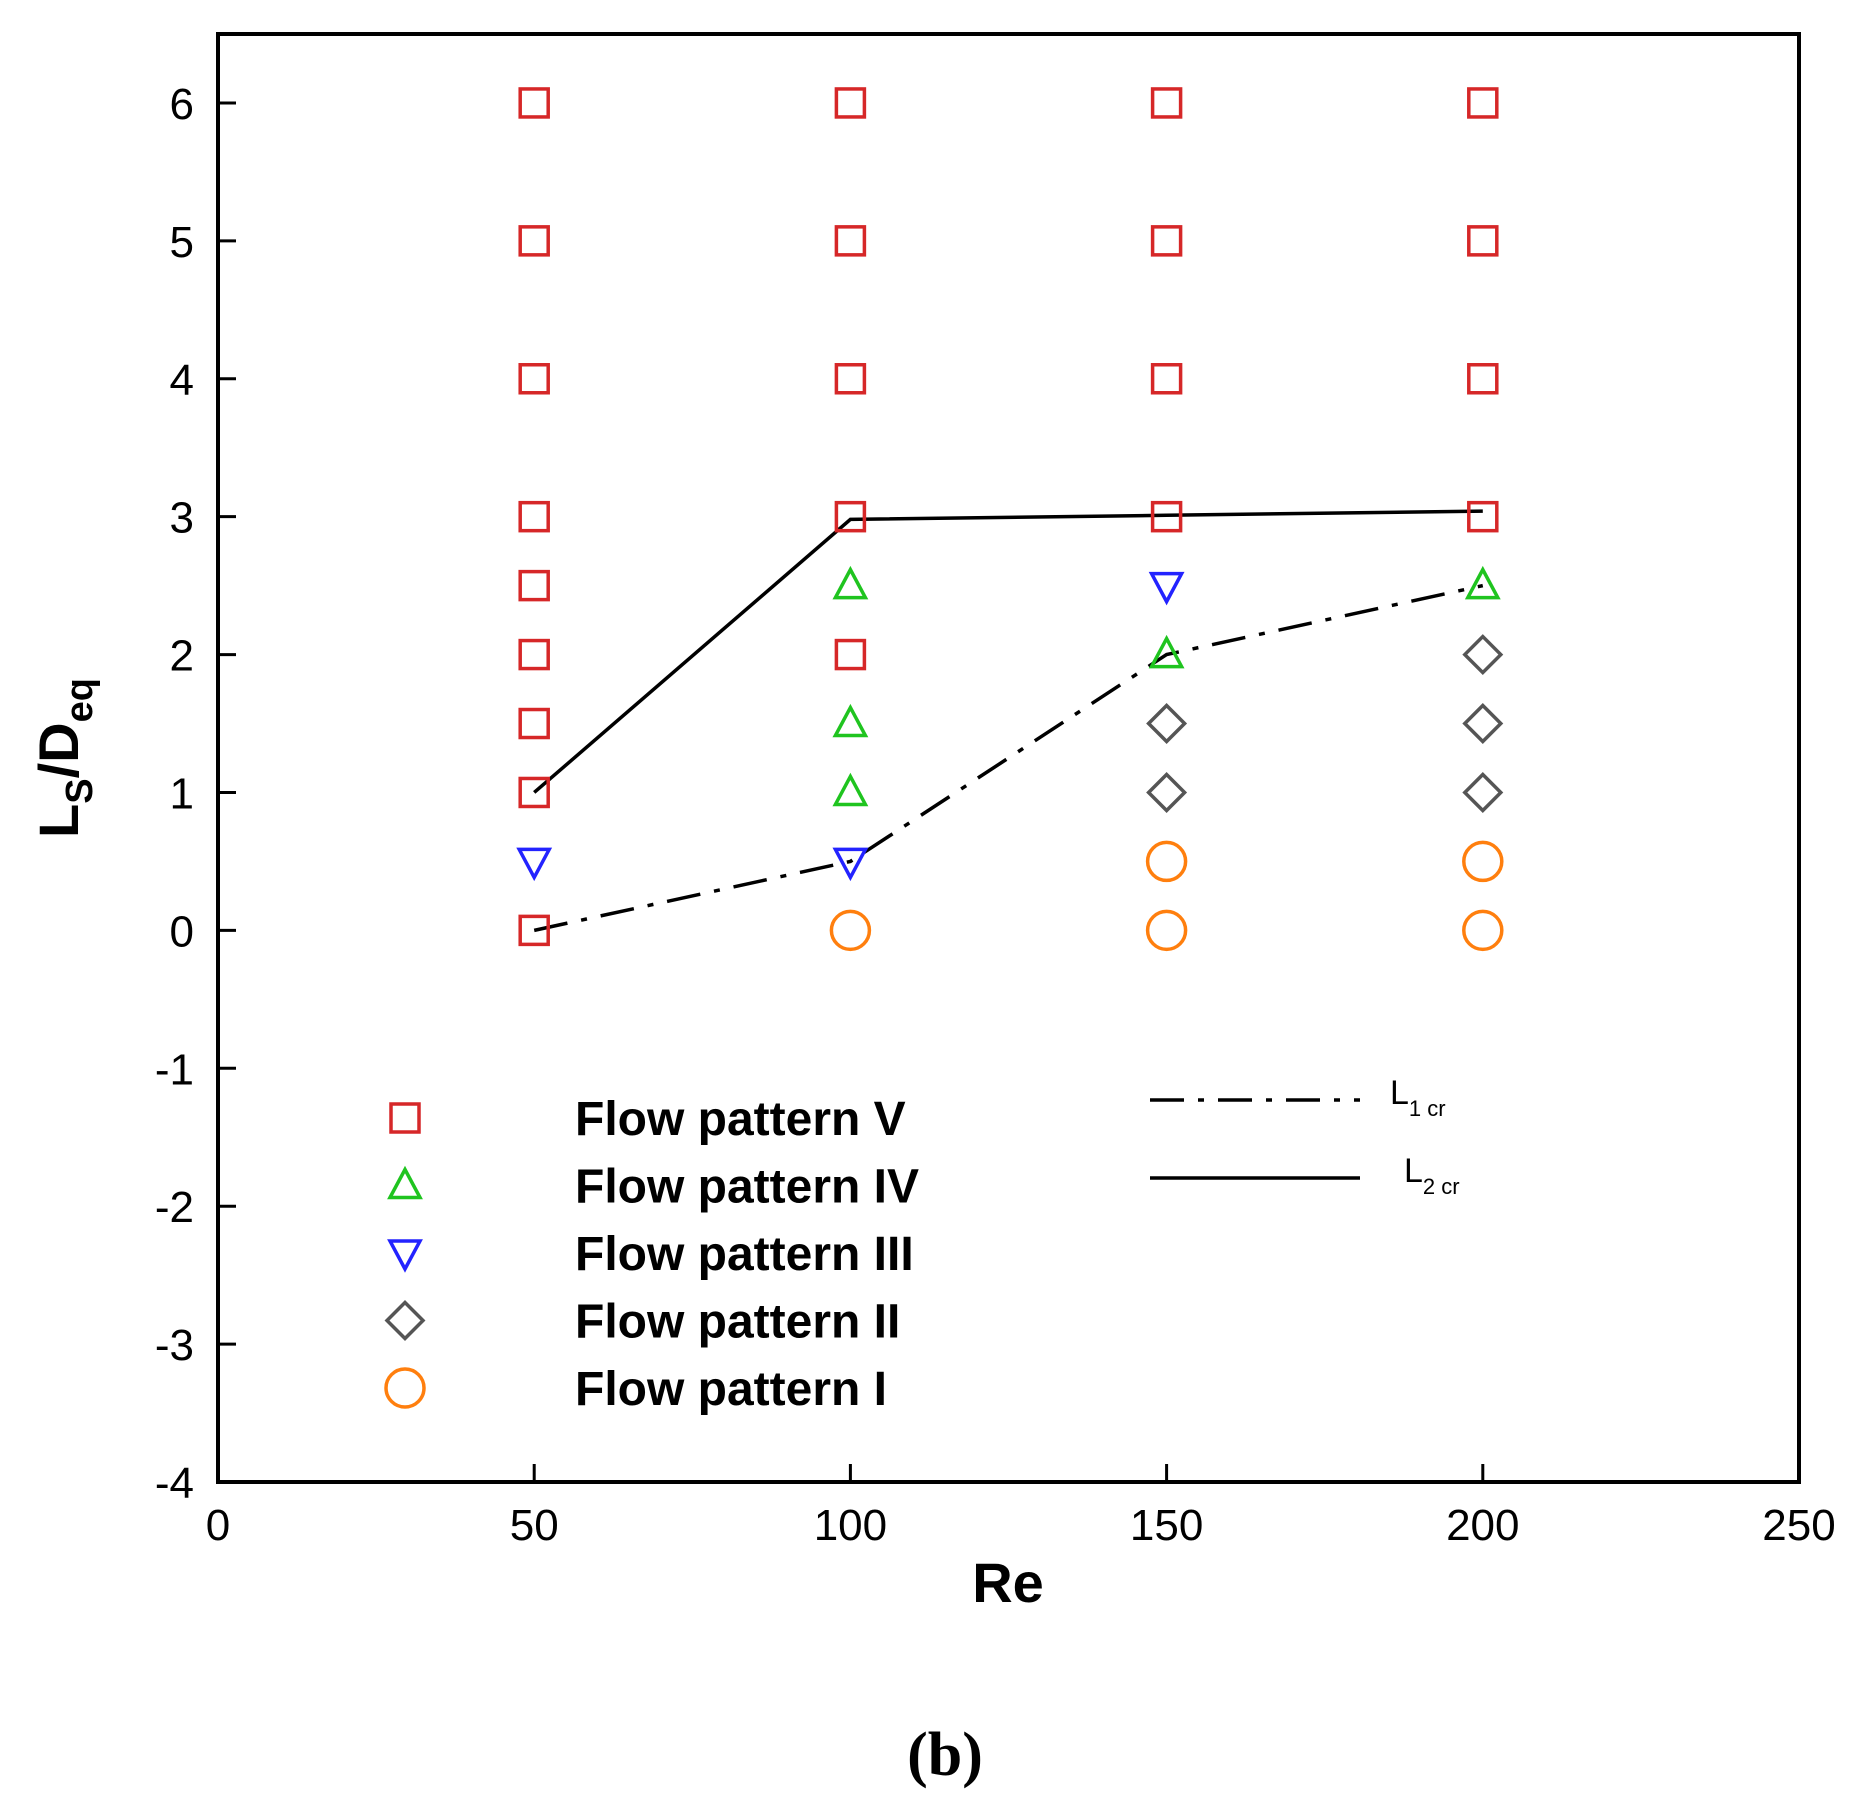 The image size is (1867, 1810). What do you see at coordinates (405, 1256) in the screenshot?
I see `legend-marker-flow-pattern-iii` at bounding box center [405, 1256].